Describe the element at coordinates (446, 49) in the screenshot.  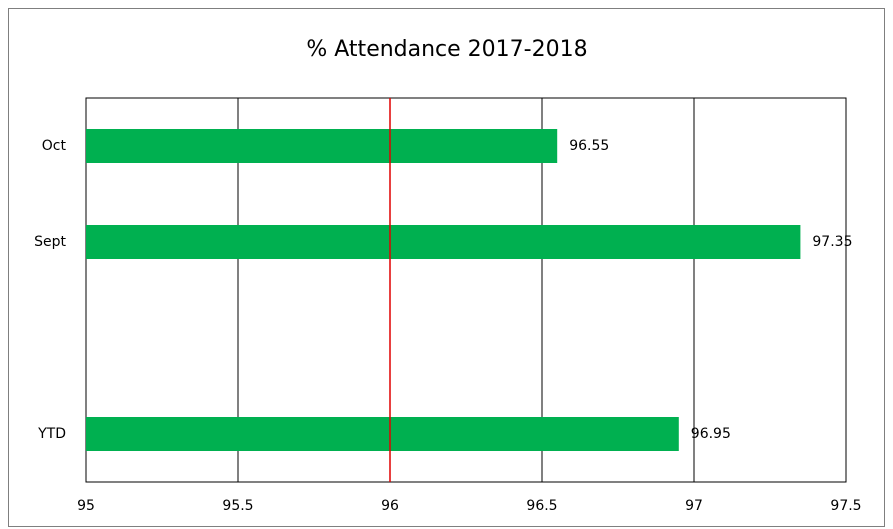
I see `chart-title: % Attendance 2017-2018` at that location.